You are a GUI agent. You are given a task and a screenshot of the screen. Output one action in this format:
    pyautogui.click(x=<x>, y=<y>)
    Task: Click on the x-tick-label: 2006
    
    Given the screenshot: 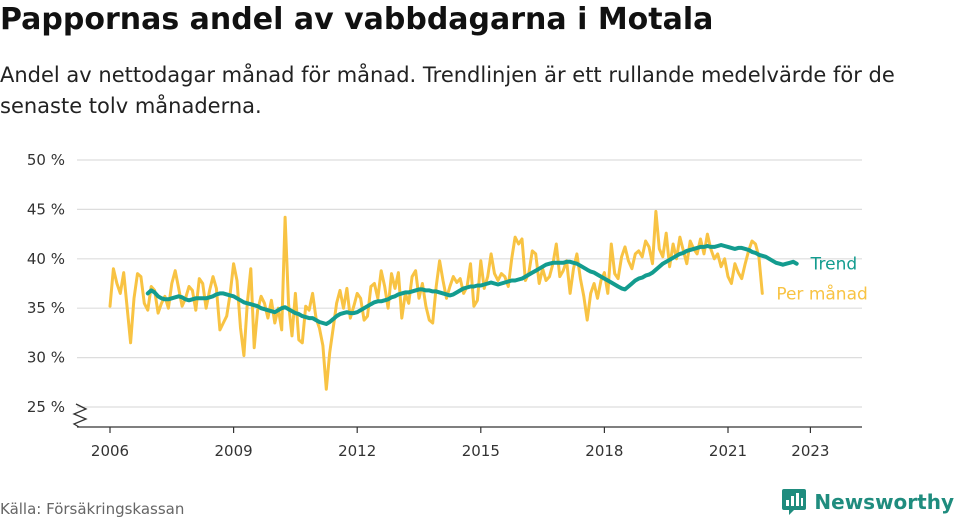 What is the action you would take?
    pyautogui.click(x=110, y=451)
    